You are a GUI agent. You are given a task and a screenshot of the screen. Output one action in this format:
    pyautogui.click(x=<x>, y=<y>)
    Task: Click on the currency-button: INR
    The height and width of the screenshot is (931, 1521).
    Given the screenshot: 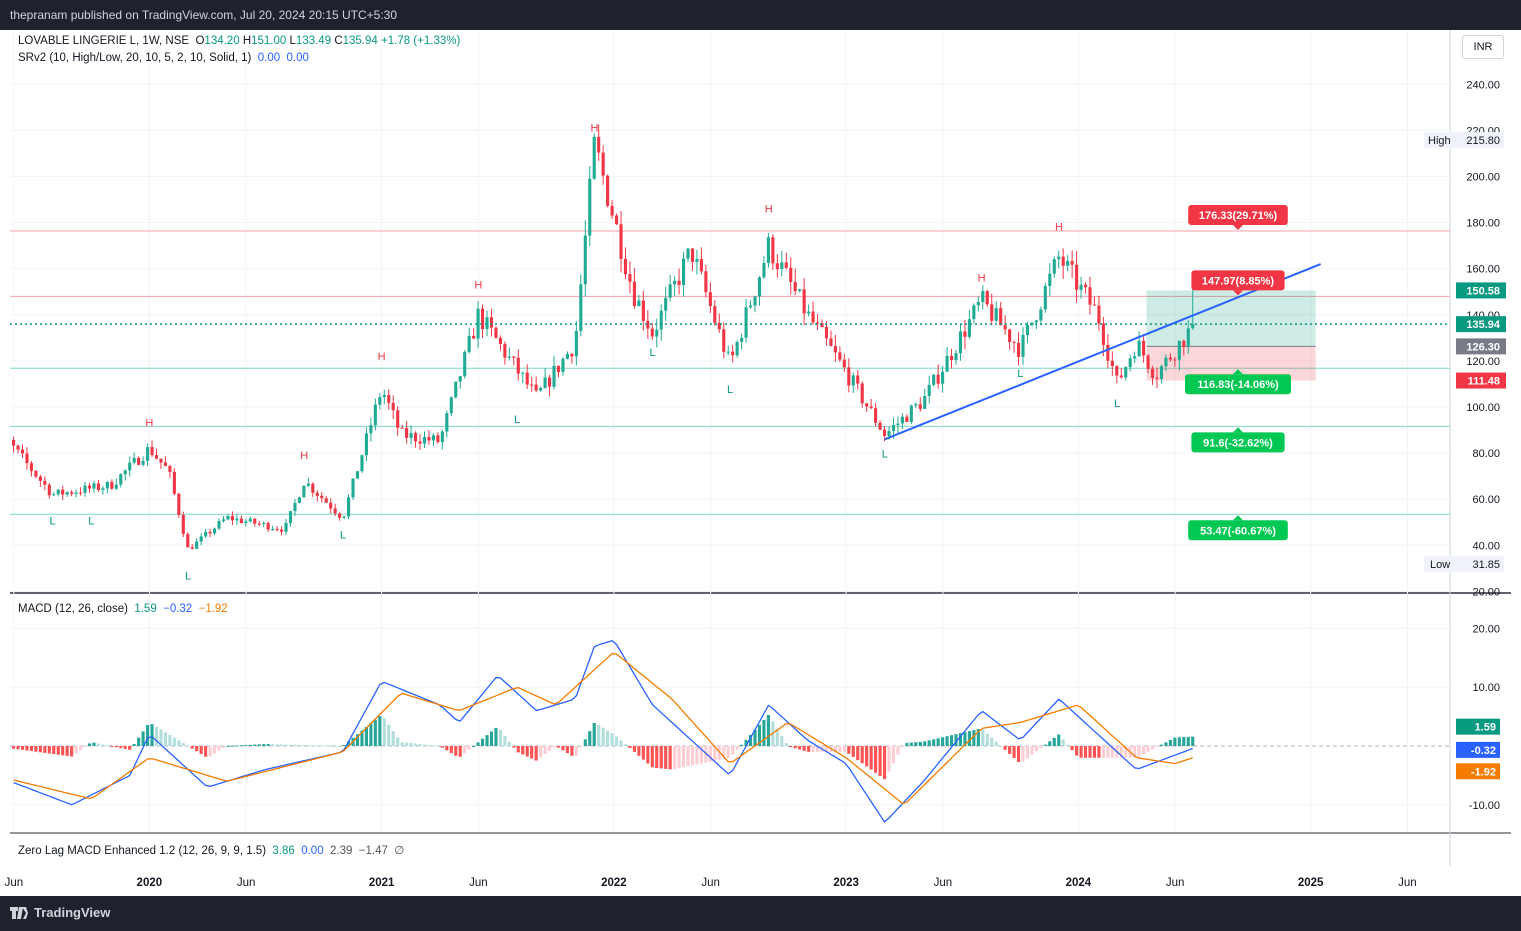 What is the action you would take?
    pyautogui.click(x=1483, y=47)
    